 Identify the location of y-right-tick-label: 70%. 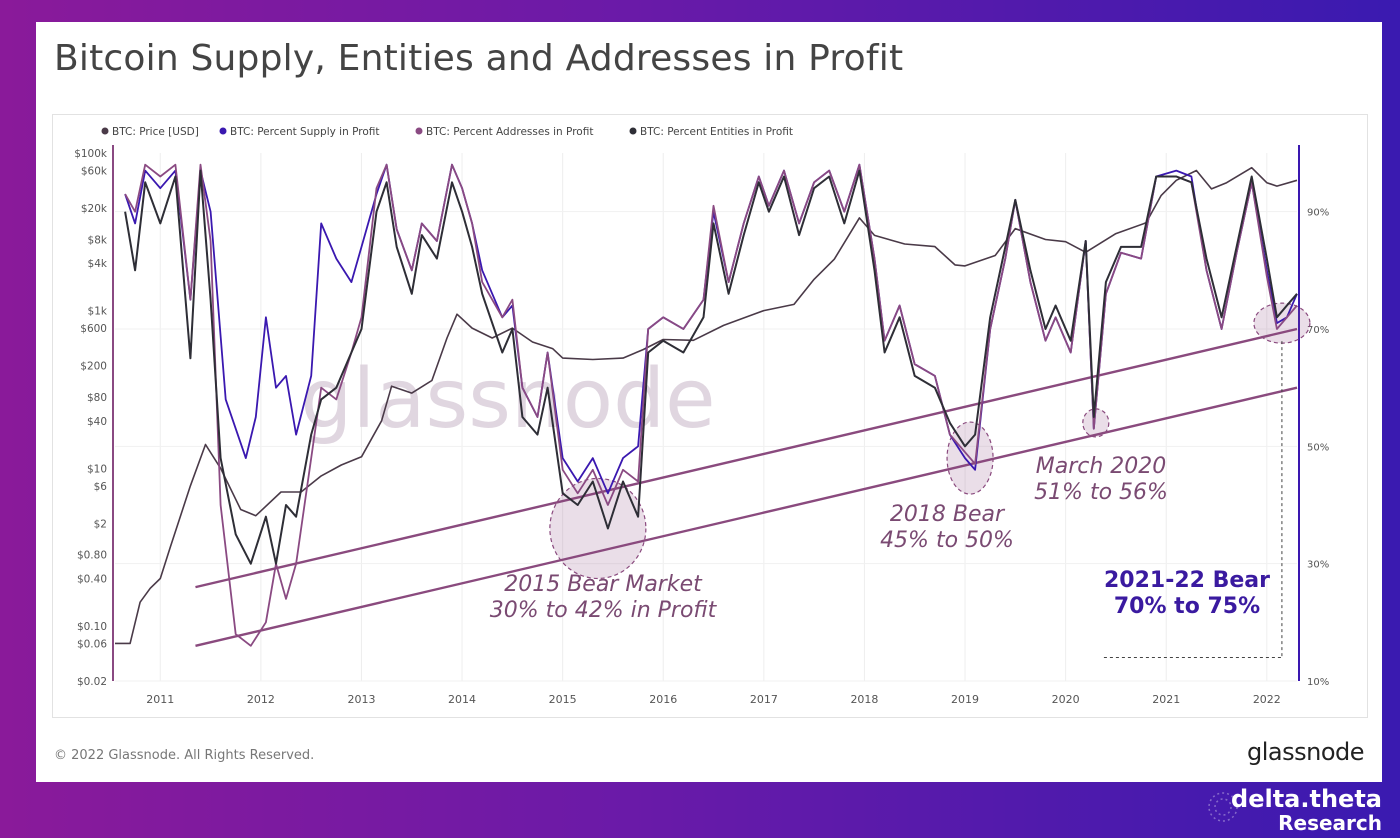
(1318, 330).